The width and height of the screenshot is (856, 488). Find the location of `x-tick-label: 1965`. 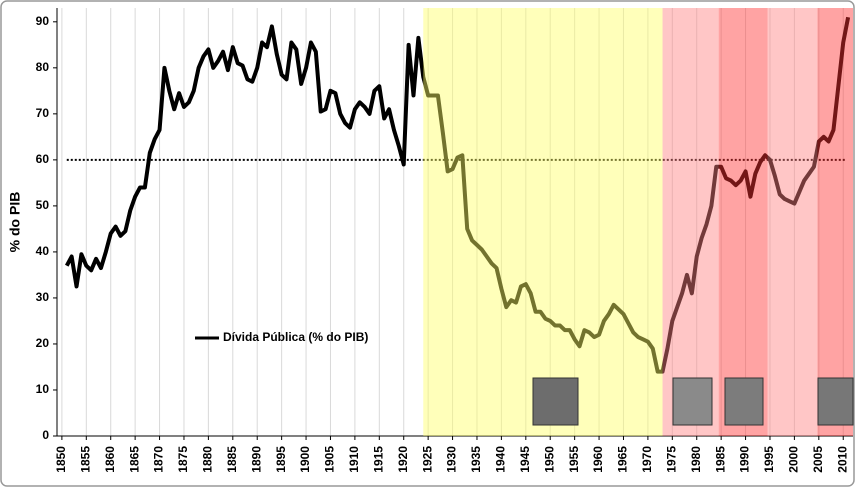

x-tick-label: 1965 is located at coordinates (623, 459).